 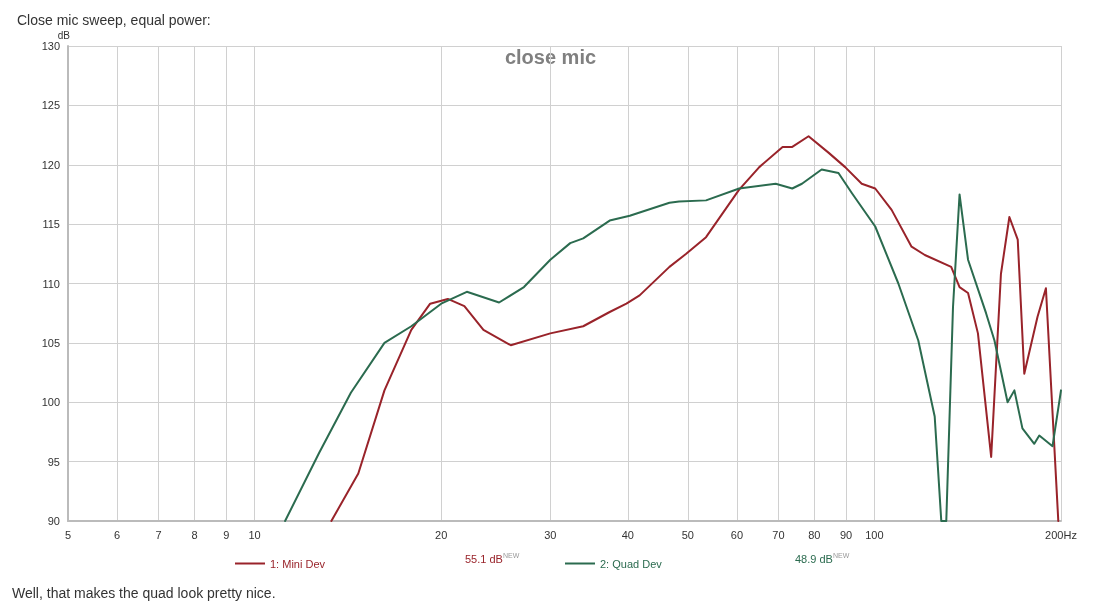 I want to click on x-tick-label: 50, so click(x=687, y=534).